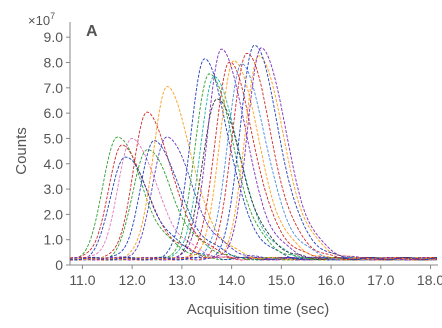 This screenshot has height=328, width=442. Describe the element at coordinates (258, 309) in the screenshot. I see `x-axis-label: Acquisition time (sec)` at that location.